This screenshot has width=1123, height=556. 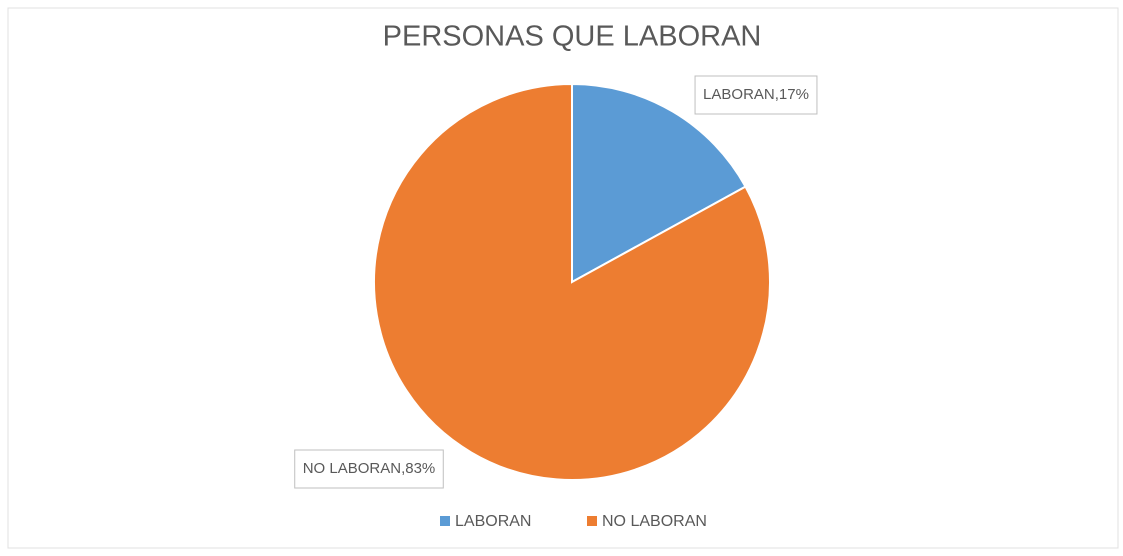 I want to click on data-label: NO LABORAN,83%, so click(x=369, y=468).